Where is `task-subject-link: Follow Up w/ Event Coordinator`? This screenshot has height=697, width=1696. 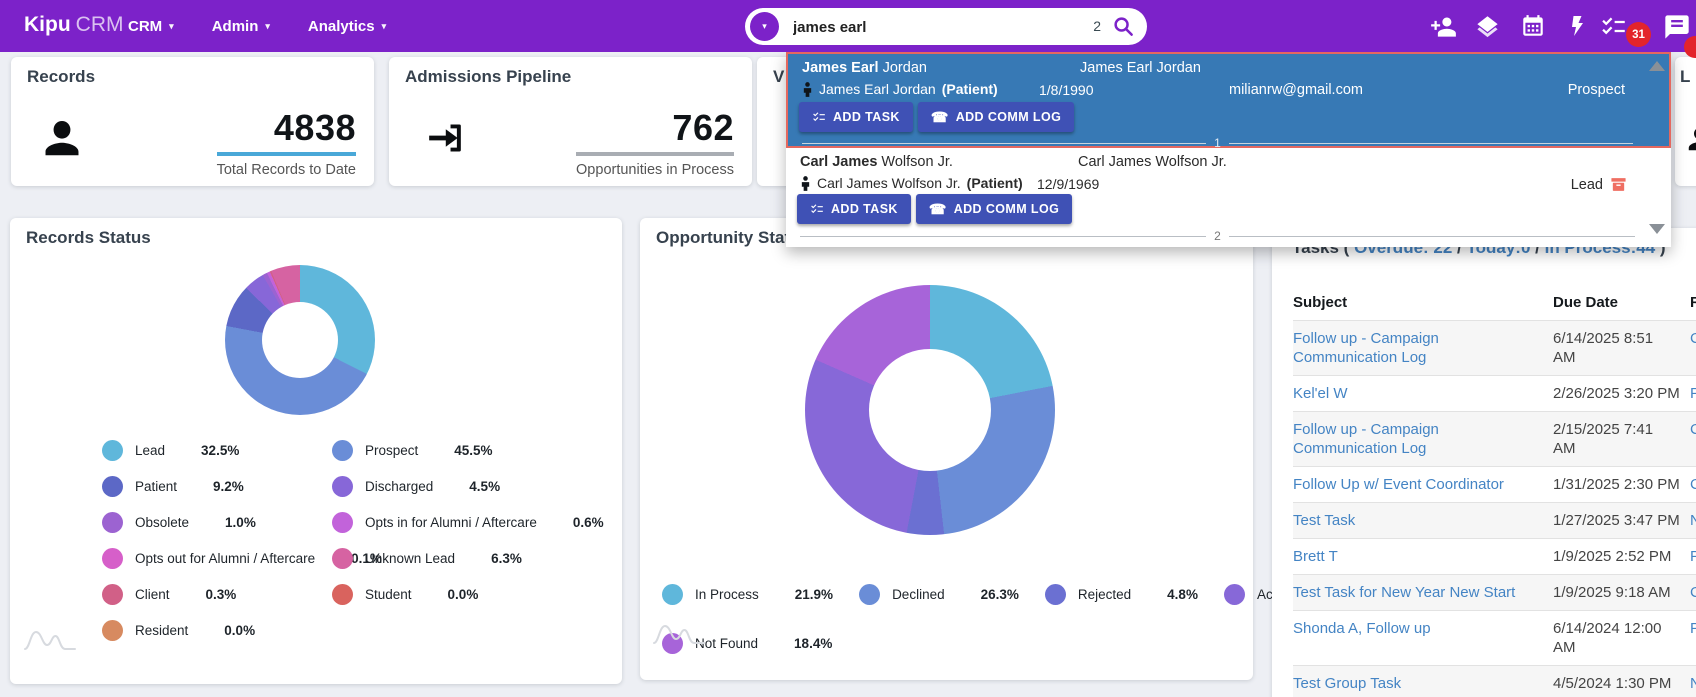
task-subject-link: Follow Up w/ Event Coordinator is located at coordinates (1398, 484).